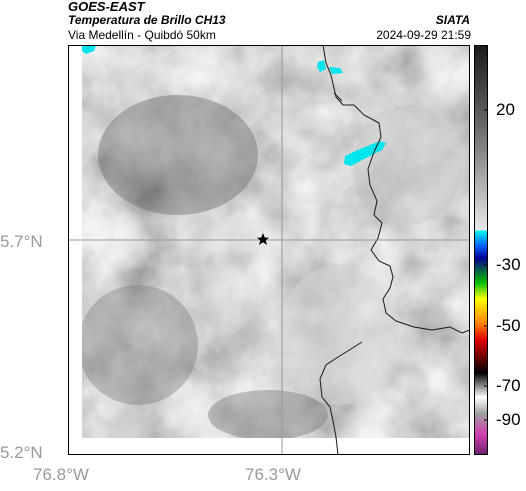 Image resolution: width=526 pixels, height=491 pixels. I want to click on org-label: SIATA, so click(452, 20).